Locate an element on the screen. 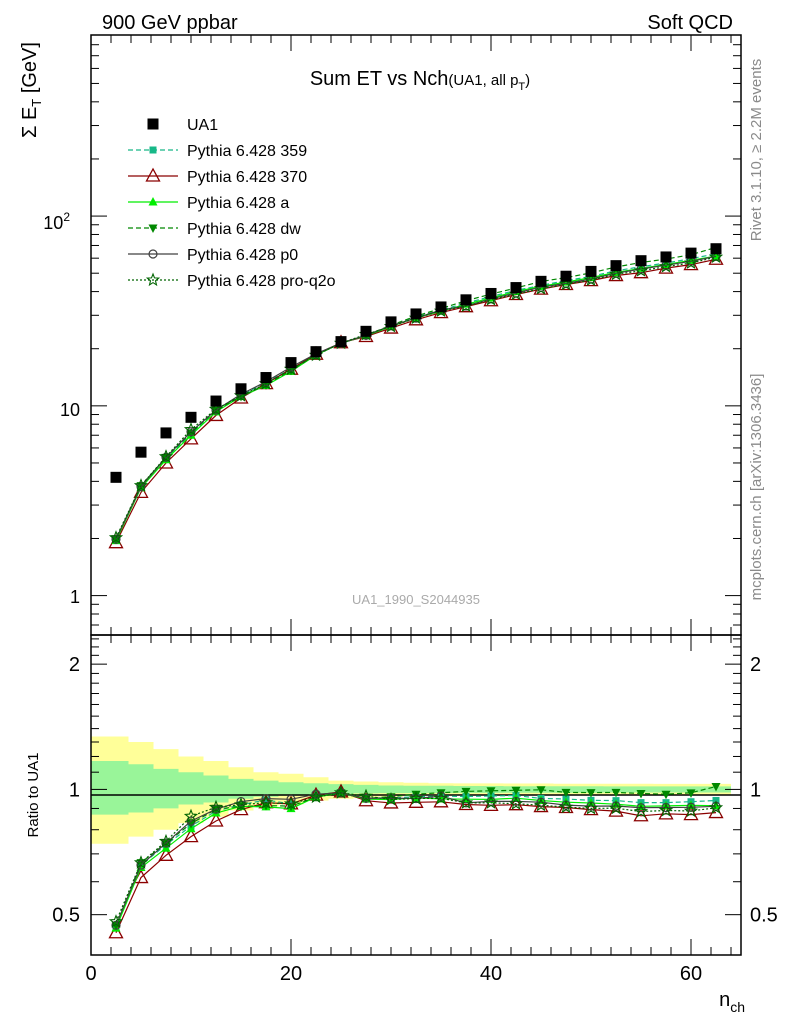 The width and height of the screenshot is (786, 1024). xtick-label: 0 is located at coordinates (90, 974).